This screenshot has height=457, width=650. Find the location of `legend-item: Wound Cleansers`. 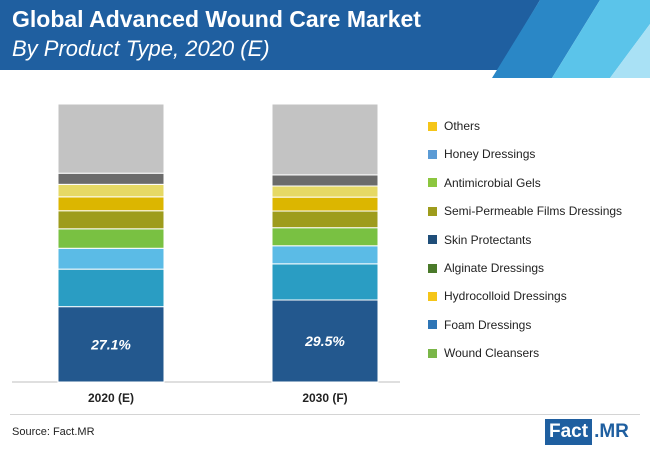

legend-item: Wound Cleansers is located at coordinates (483, 353).